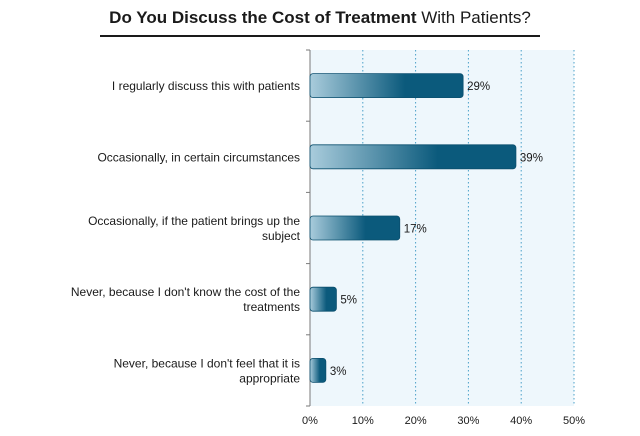 Image resolution: width=640 pixels, height=436 pixels. Describe the element at coordinates (310, 421) in the screenshot. I see `x-tick-label: 0%` at that location.